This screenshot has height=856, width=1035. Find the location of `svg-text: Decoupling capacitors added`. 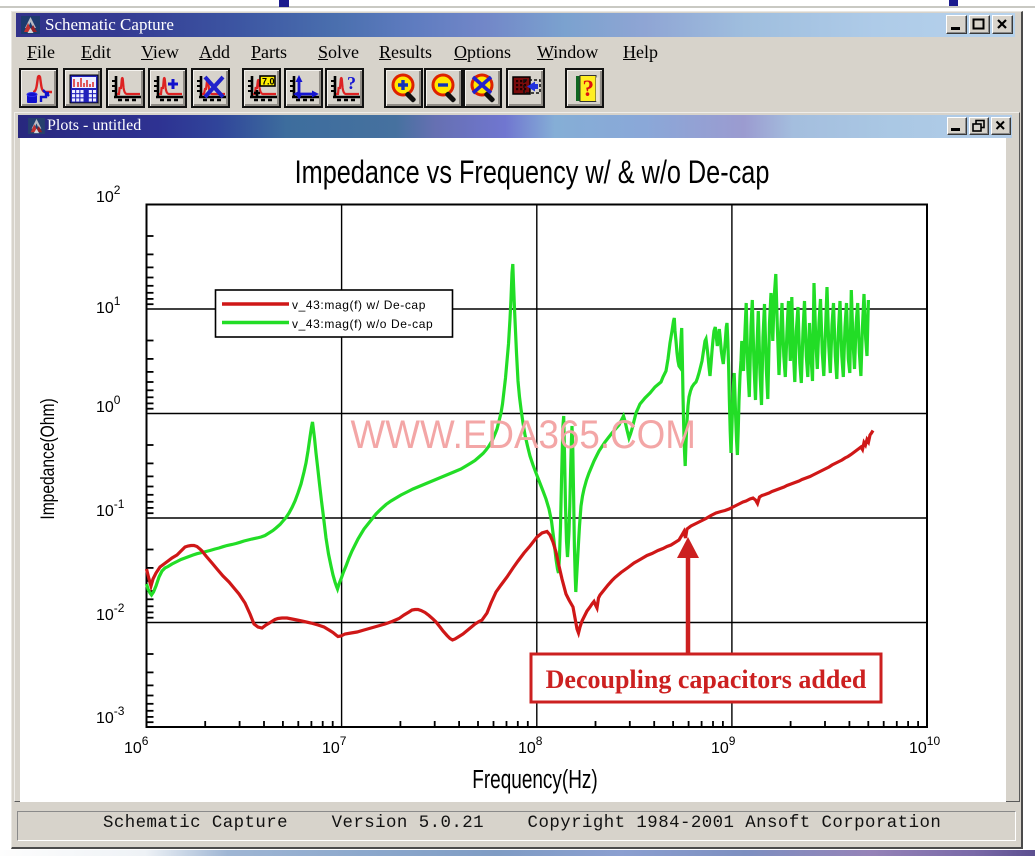

svg-text: Decoupling capacitors added is located at coordinates (706, 679).